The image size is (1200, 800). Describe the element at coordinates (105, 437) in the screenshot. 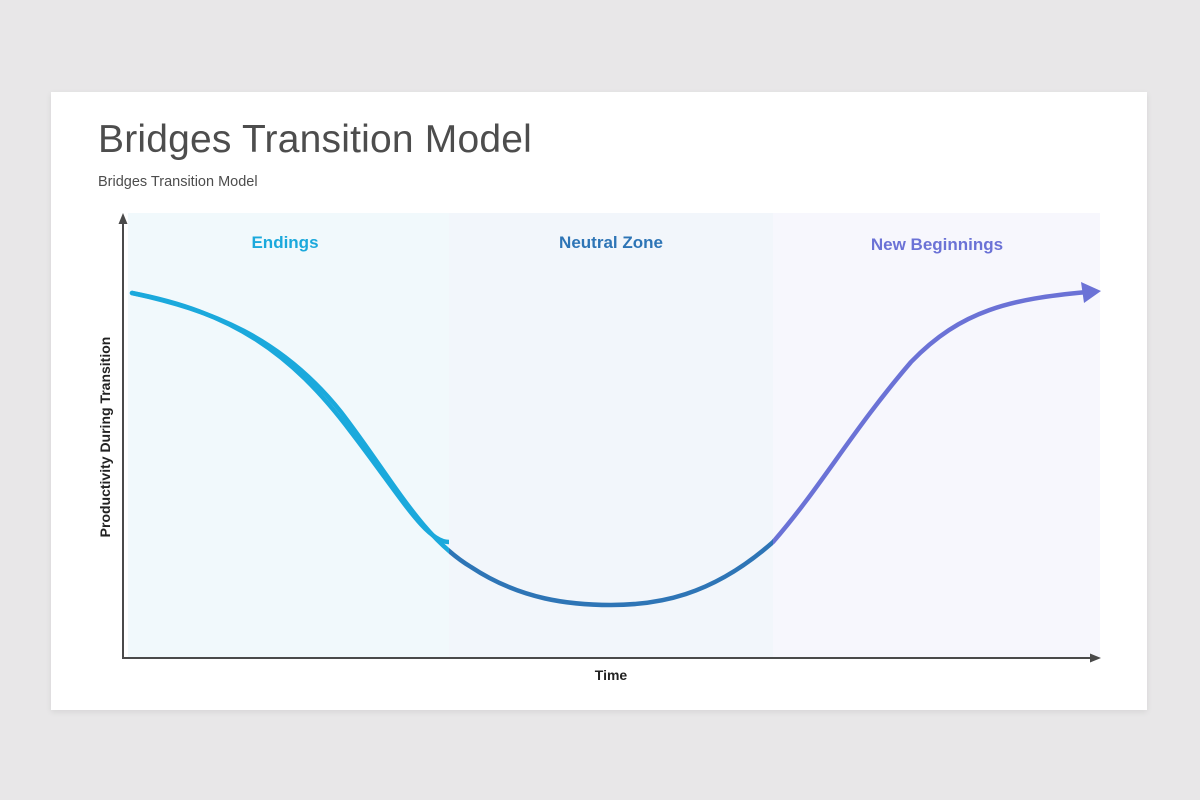

I see `y-axis-label: Productivity During Transition` at that location.